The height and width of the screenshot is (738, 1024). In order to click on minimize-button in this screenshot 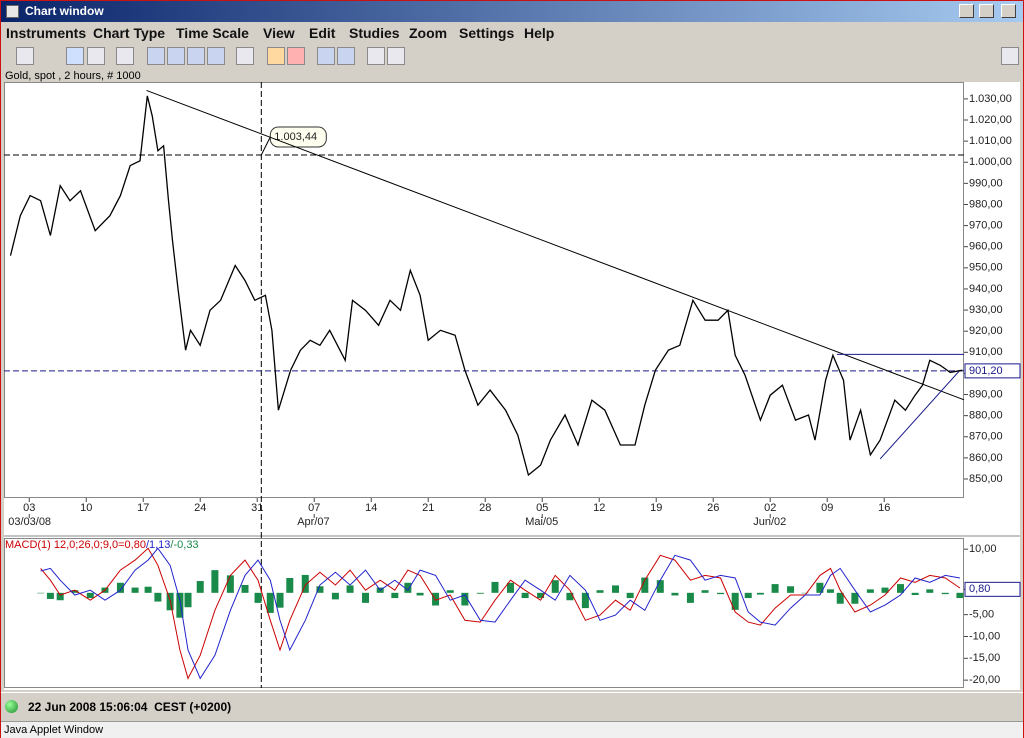, I will do `click(966, 11)`.